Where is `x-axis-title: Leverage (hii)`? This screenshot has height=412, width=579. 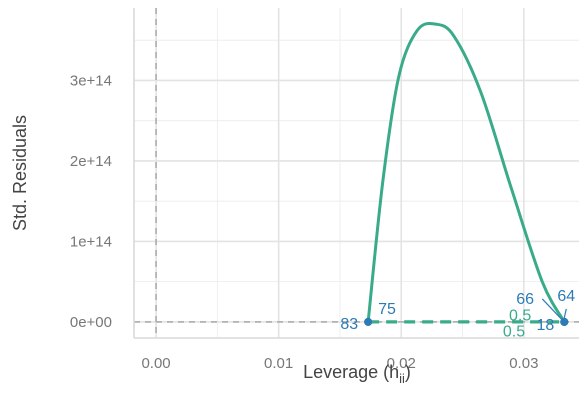 x-axis-title: Leverage (hii) is located at coordinates (357, 374).